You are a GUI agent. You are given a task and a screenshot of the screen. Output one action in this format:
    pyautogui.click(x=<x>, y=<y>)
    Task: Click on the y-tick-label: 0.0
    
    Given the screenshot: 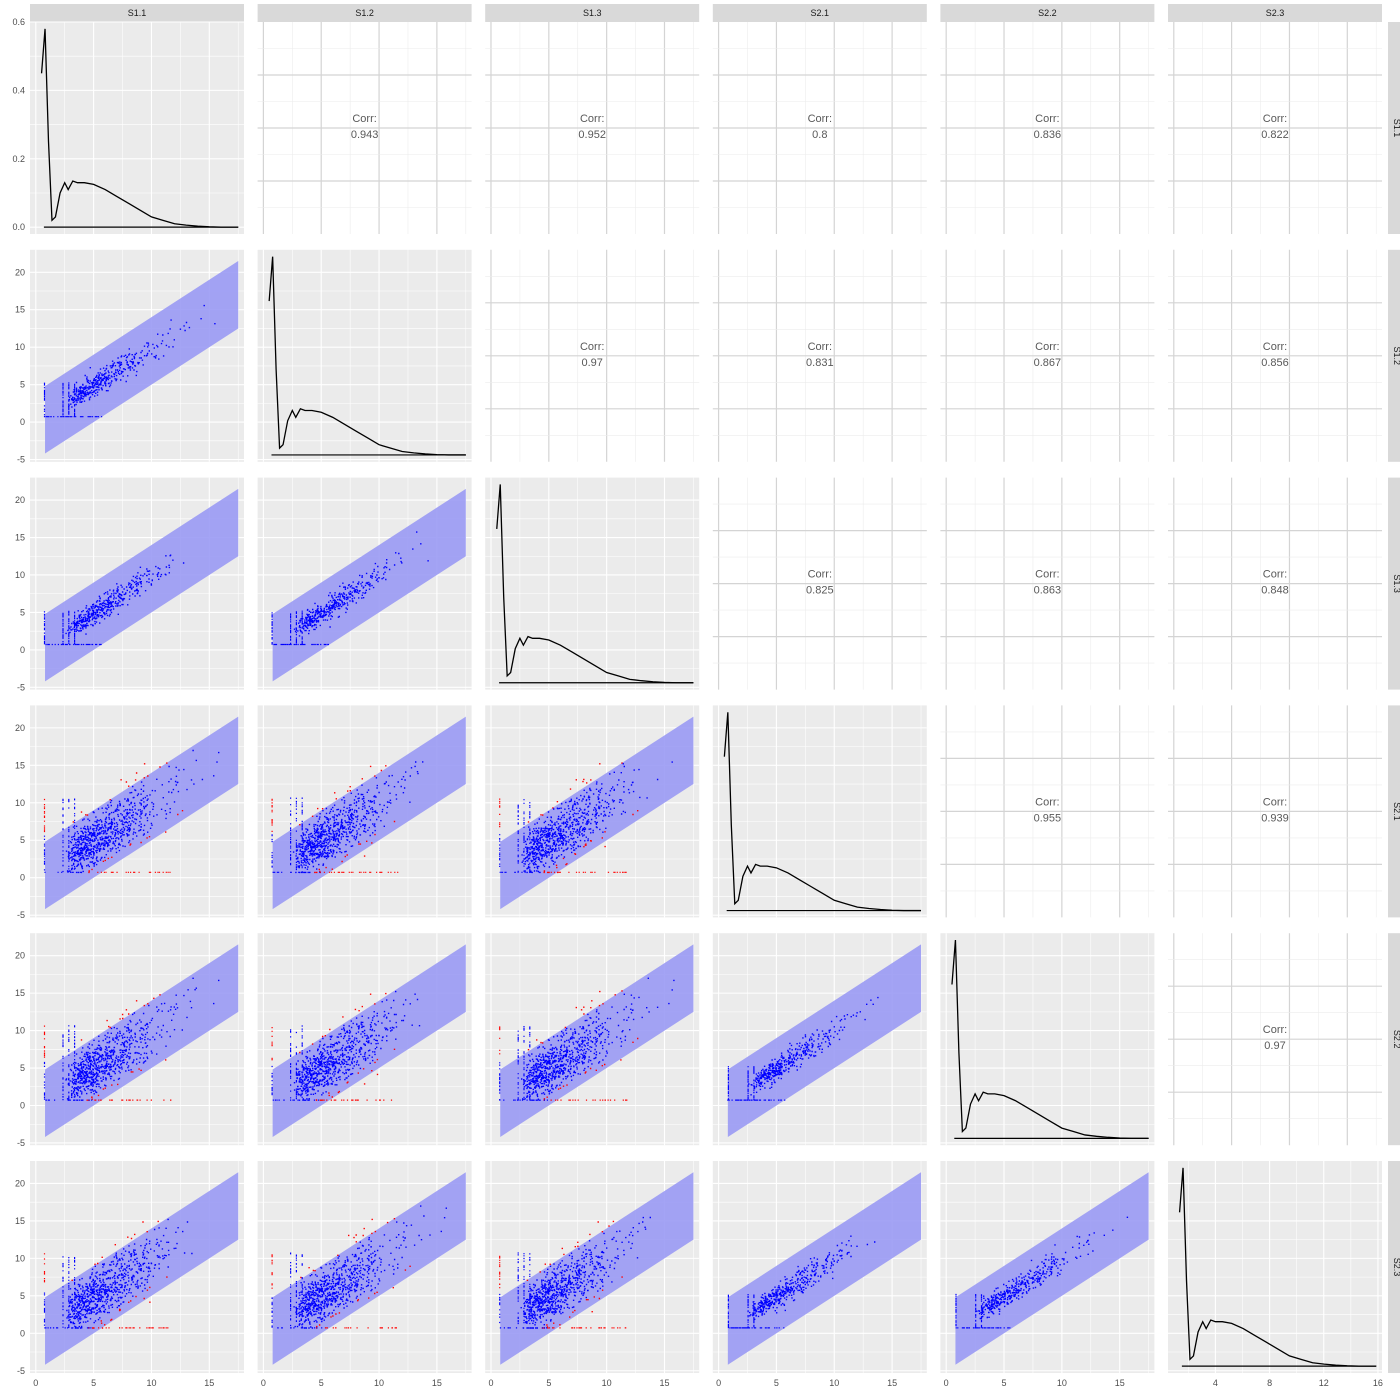 What is the action you would take?
    pyautogui.click(x=18, y=227)
    